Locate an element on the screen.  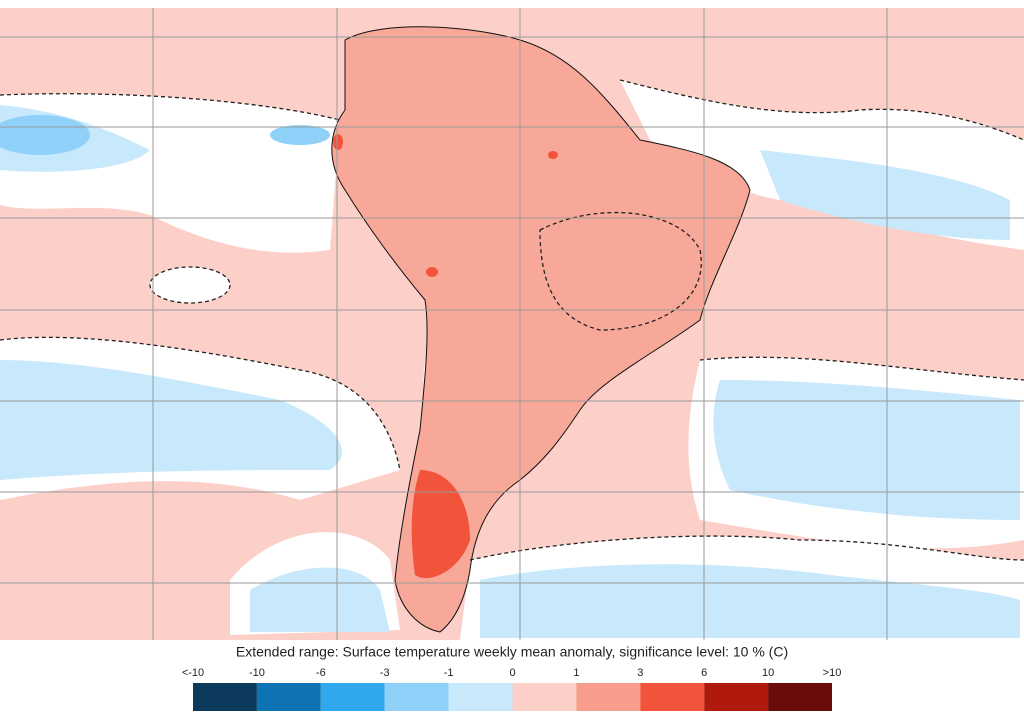
colorbar: <-10 -10 -6 -3 -1 0 1 3 6 10 >10 is located at coordinates (512, 689).